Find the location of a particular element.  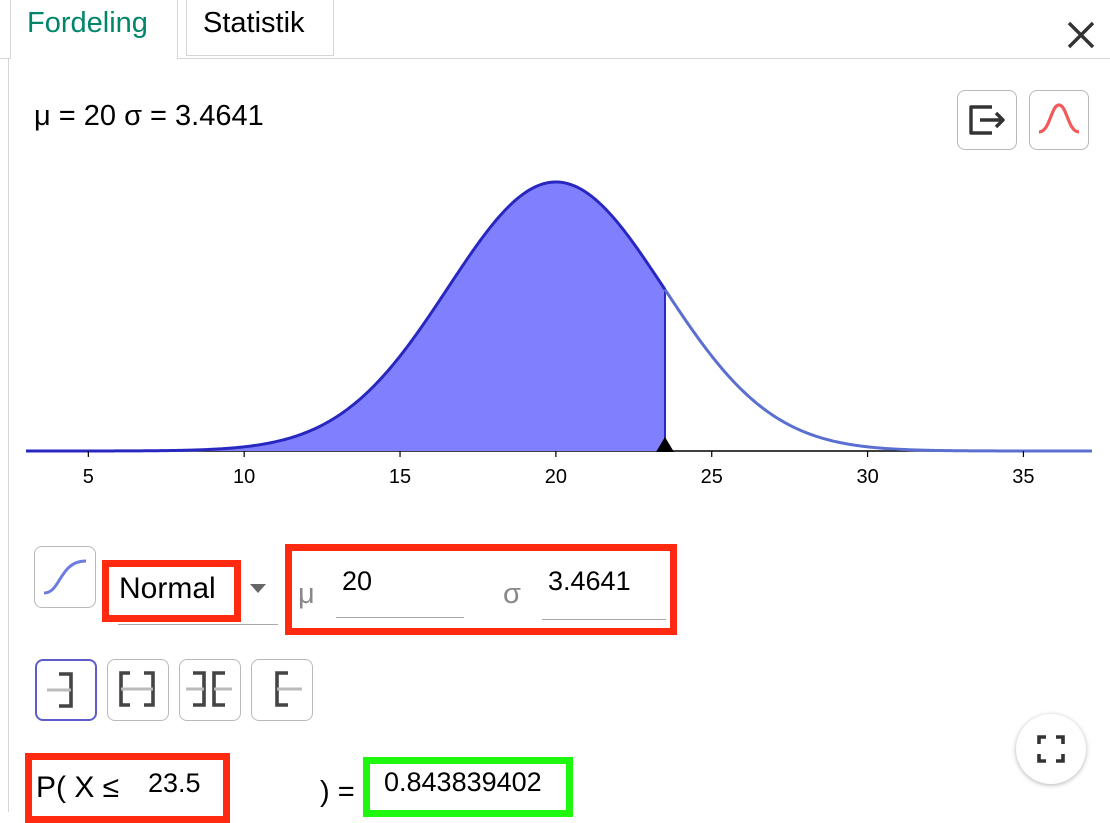

tab-statistik: Statistik is located at coordinates (260, 28).